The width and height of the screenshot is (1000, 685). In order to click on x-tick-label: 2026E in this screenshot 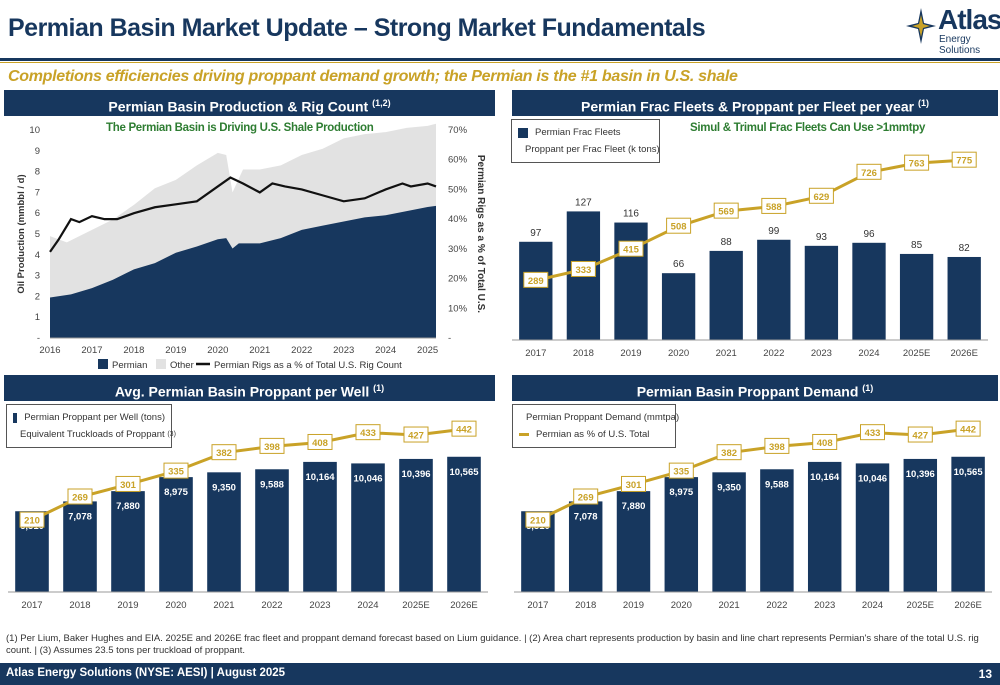, I will do `click(463, 605)`.